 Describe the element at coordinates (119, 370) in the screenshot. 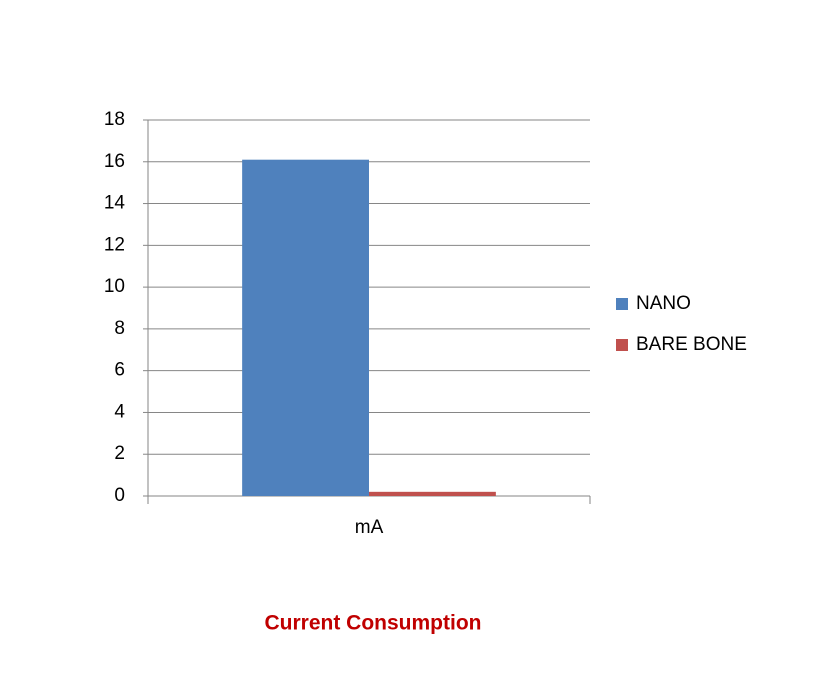

I see `y-tick-label: 6` at that location.